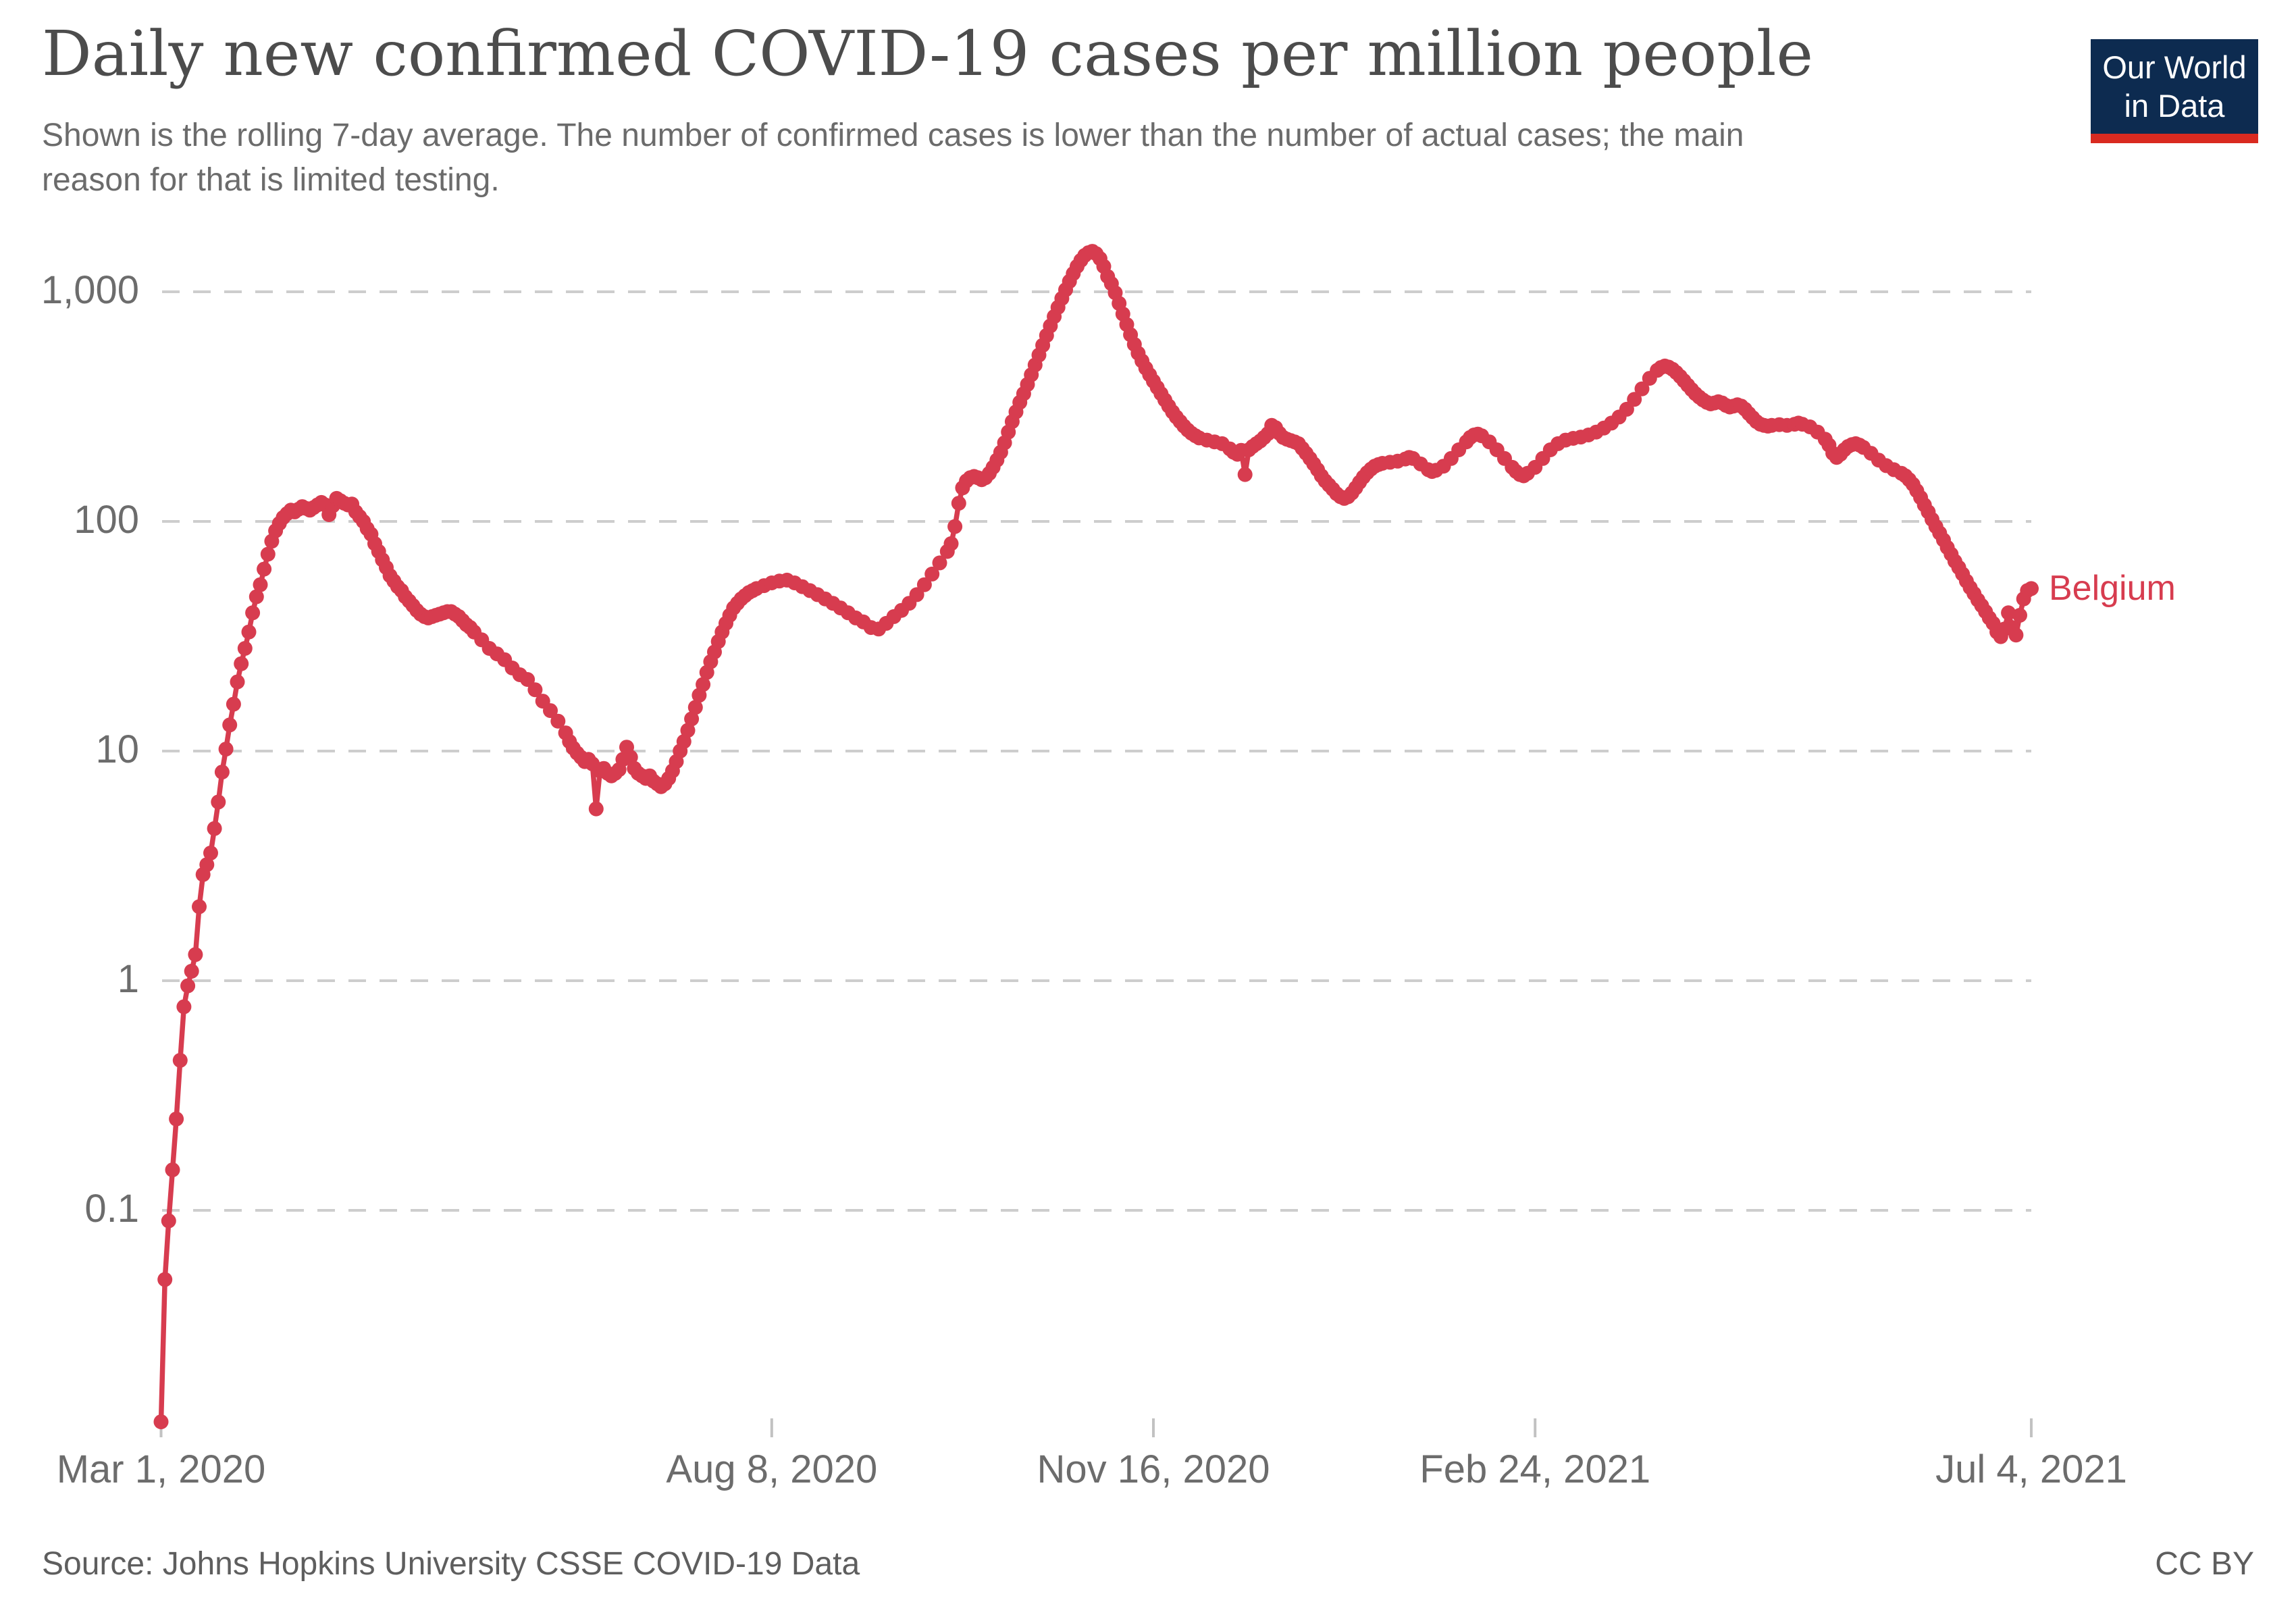 The height and width of the screenshot is (1621, 2296). I want to click on x-axis-ticks, so click(1096, 1427).